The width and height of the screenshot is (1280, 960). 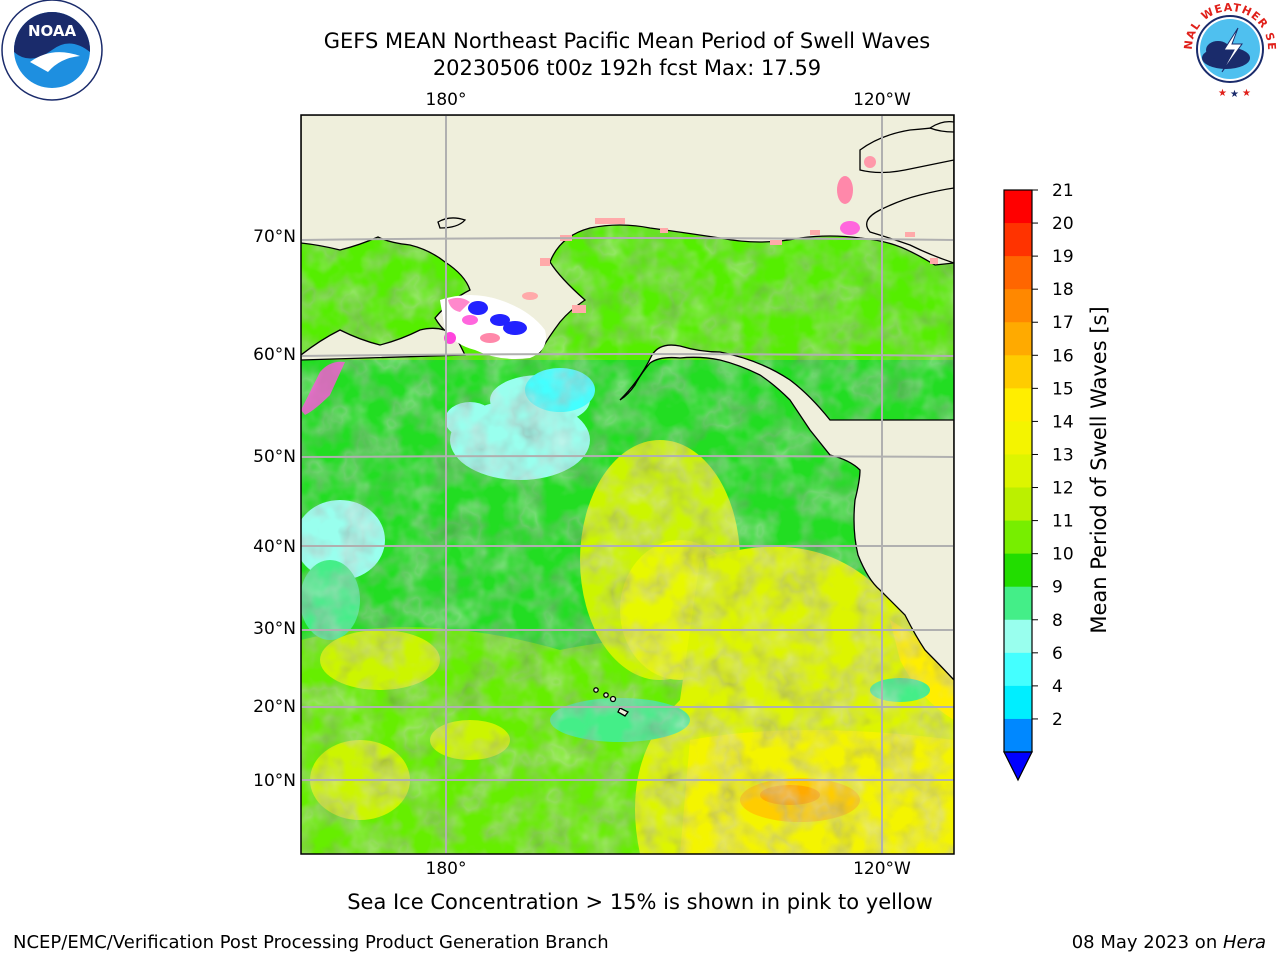 What do you see at coordinates (1063, 290) in the screenshot?
I see `colorbar-tick-label: 18` at bounding box center [1063, 290].